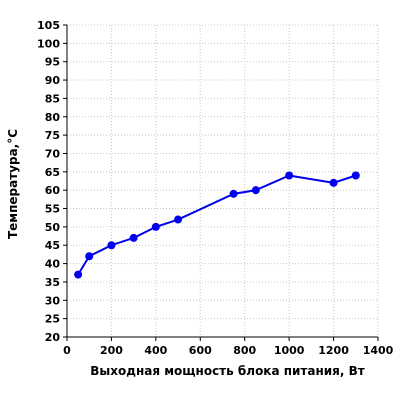  I want to click on x-tick-label: 1000, so click(289, 350).